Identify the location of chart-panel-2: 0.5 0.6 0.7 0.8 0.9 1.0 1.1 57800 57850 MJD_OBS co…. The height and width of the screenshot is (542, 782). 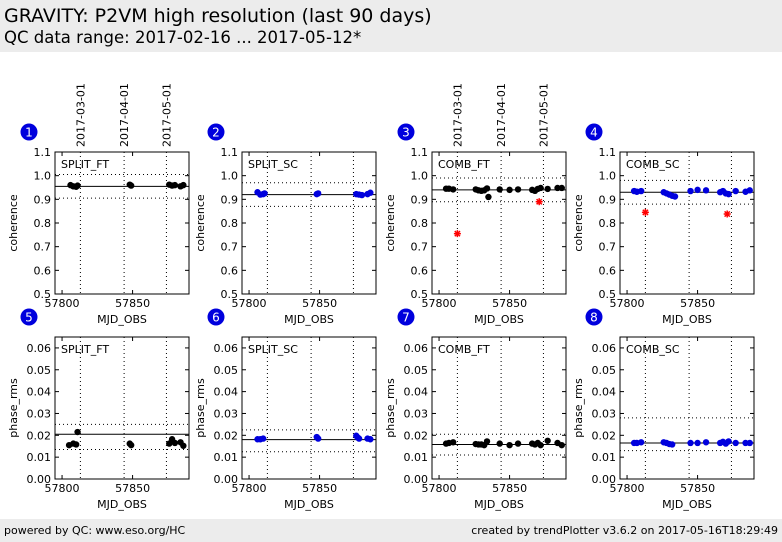
(285, 224).